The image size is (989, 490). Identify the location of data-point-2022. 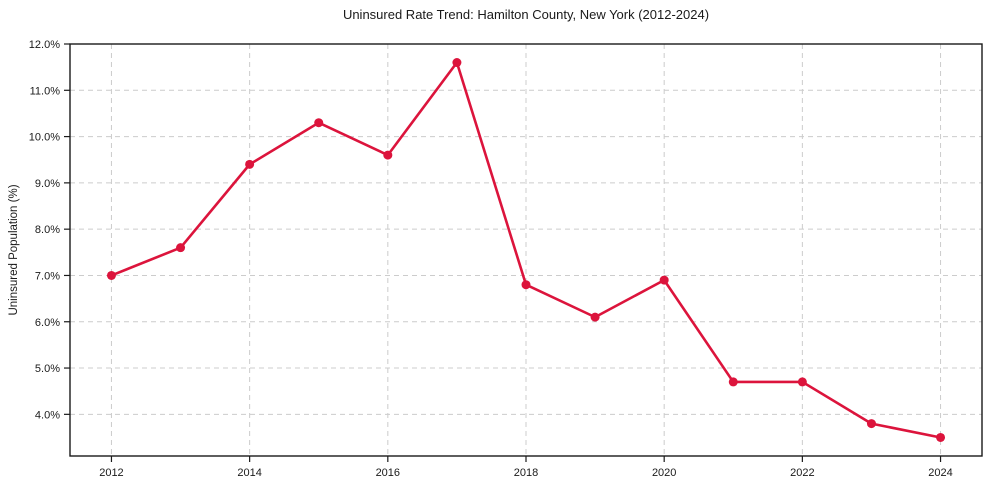
(802, 382).